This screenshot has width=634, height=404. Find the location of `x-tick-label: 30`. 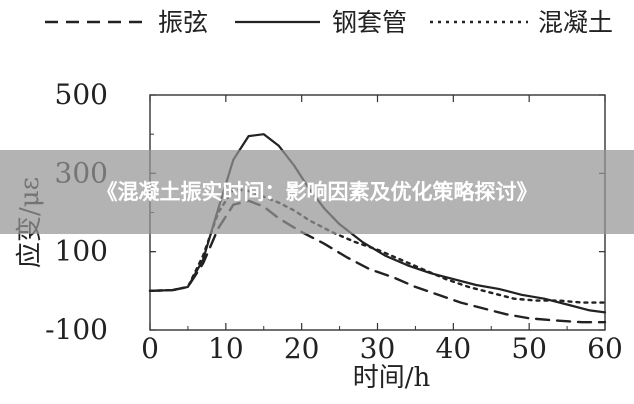

x-tick-label: 30 is located at coordinates (378, 348).